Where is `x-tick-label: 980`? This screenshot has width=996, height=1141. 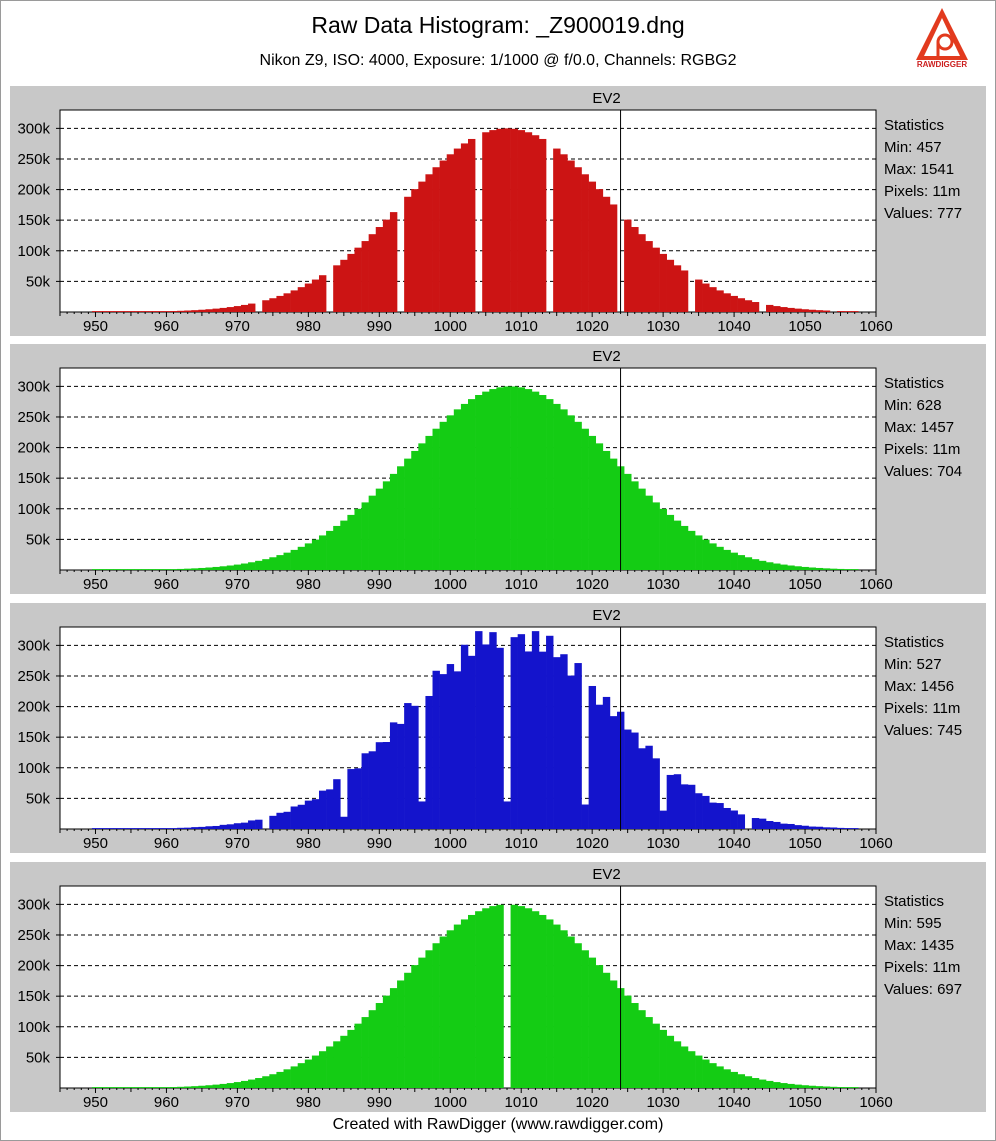
x-tick-label: 980 is located at coordinates (308, 326).